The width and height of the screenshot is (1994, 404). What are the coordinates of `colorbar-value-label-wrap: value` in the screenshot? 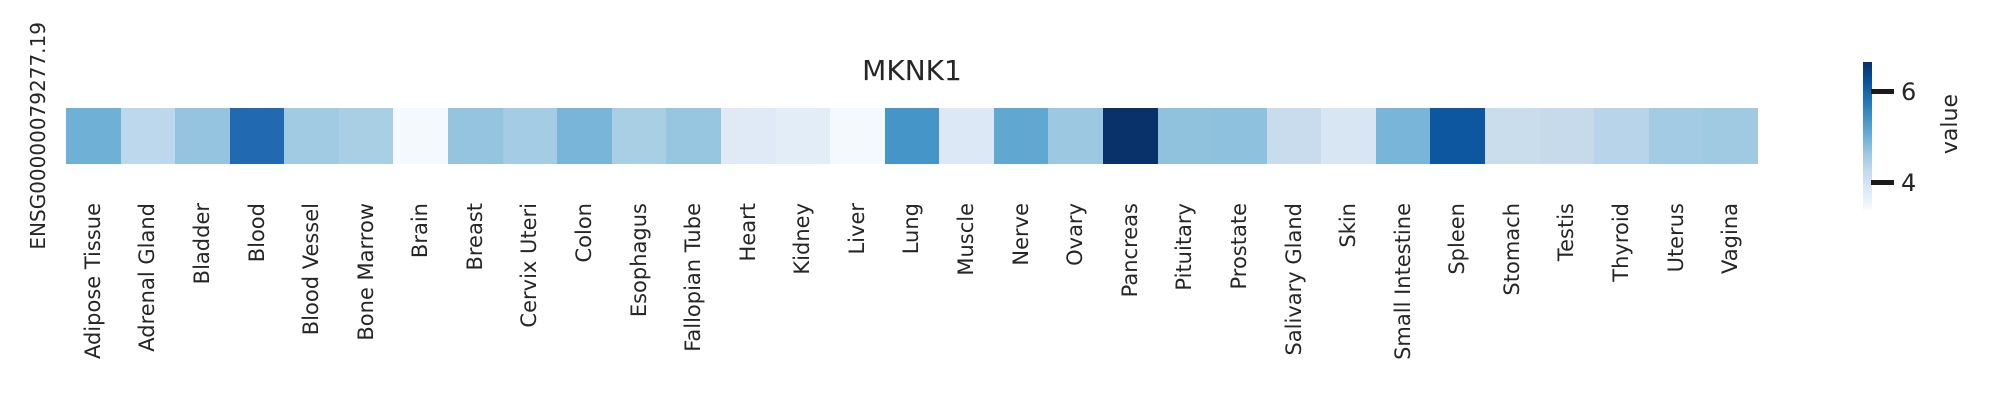 It's located at (1951, 124).